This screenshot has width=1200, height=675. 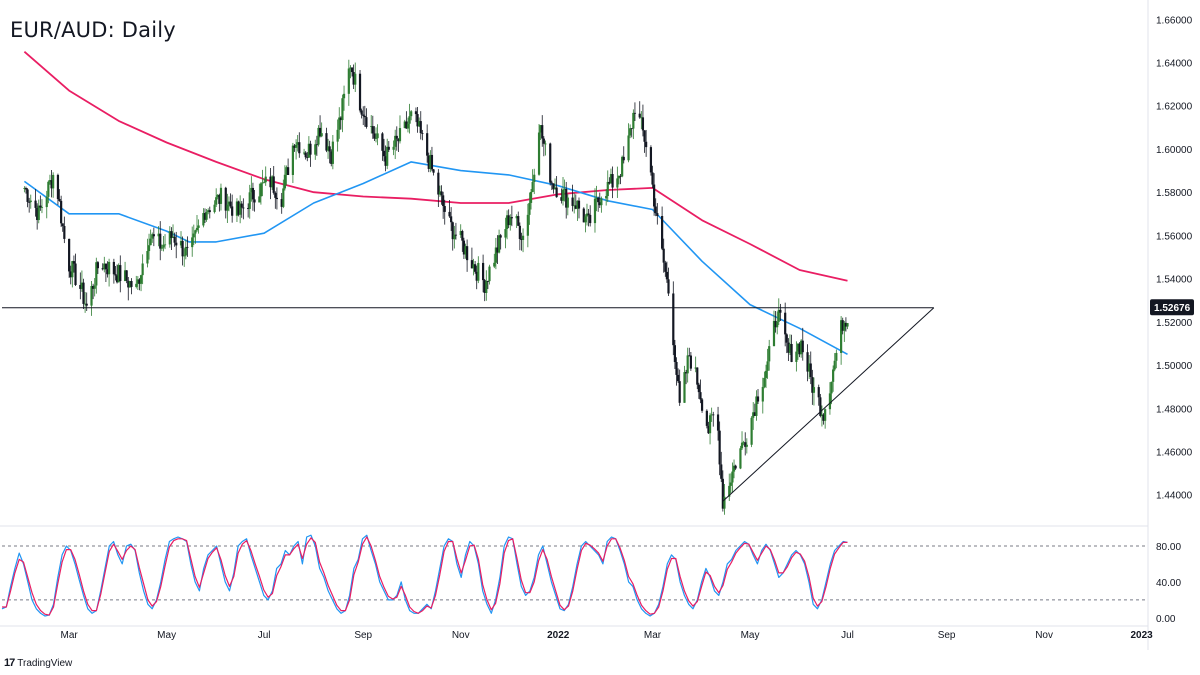 What do you see at coordinates (607, 635) in the screenshot?
I see `time-axis: Mar May Jul Sep Nov 2022 Mar May Jul Sep Nov 2023` at bounding box center [607, 635].